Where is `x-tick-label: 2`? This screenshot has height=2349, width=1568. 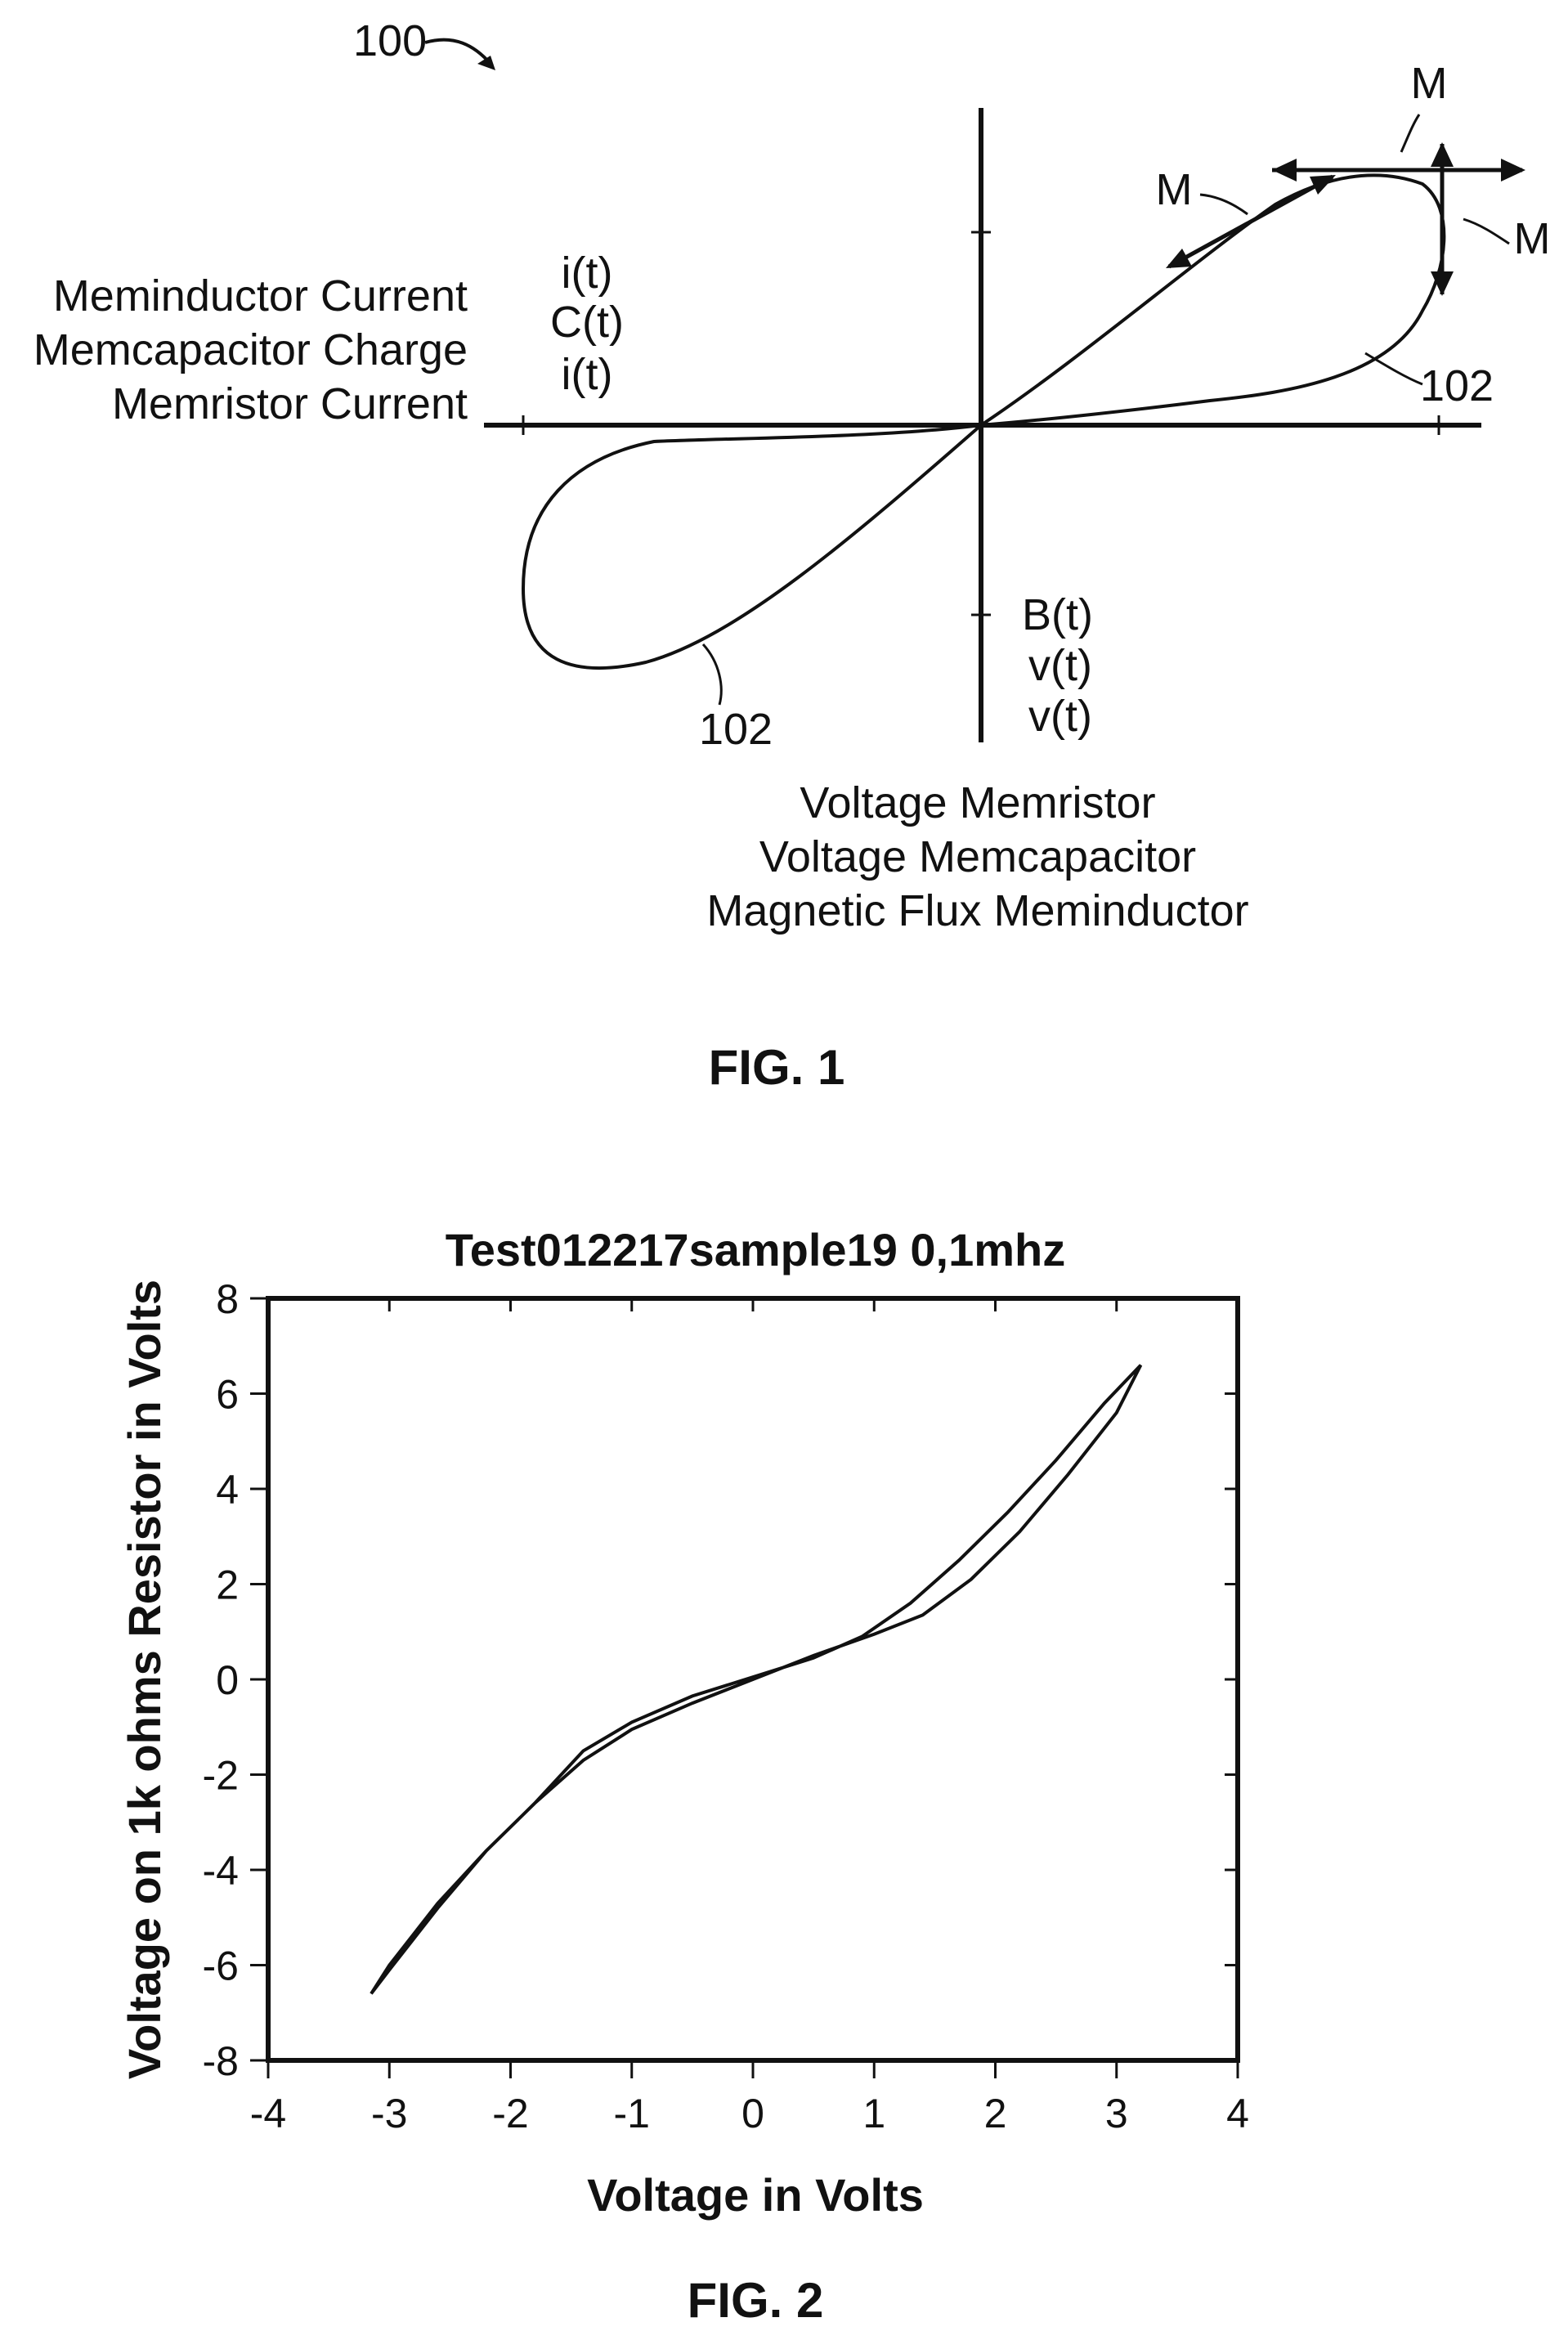 x-tick-label: 2 is located at coordinates (996, 2113).